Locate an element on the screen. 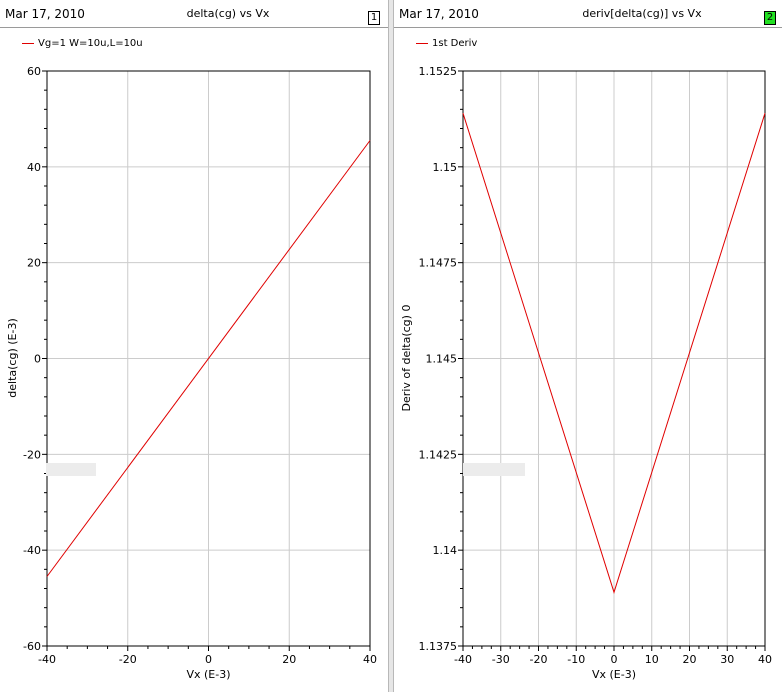 The width and height of the screenshot is (782, 692). y-tick-label: 1.1425 is located at coordinates (438, 454).